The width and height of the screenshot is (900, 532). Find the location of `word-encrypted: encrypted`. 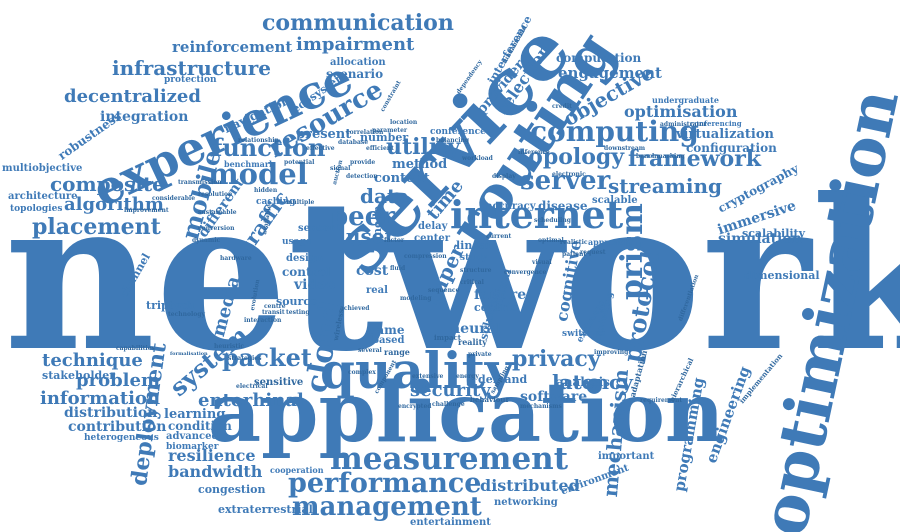

word-encrypted: encrypted is located at coordinates (415, 406).